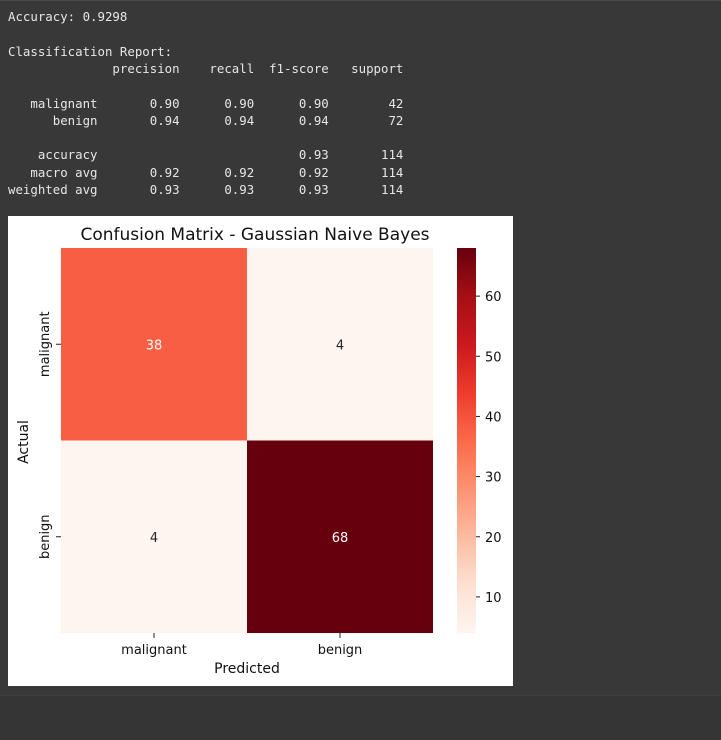  What do you see at coordinates (68, 16) in the screenshot?
I see `accuracy-line: Accuracy: 0.9298` at bounding box center [68, 16].